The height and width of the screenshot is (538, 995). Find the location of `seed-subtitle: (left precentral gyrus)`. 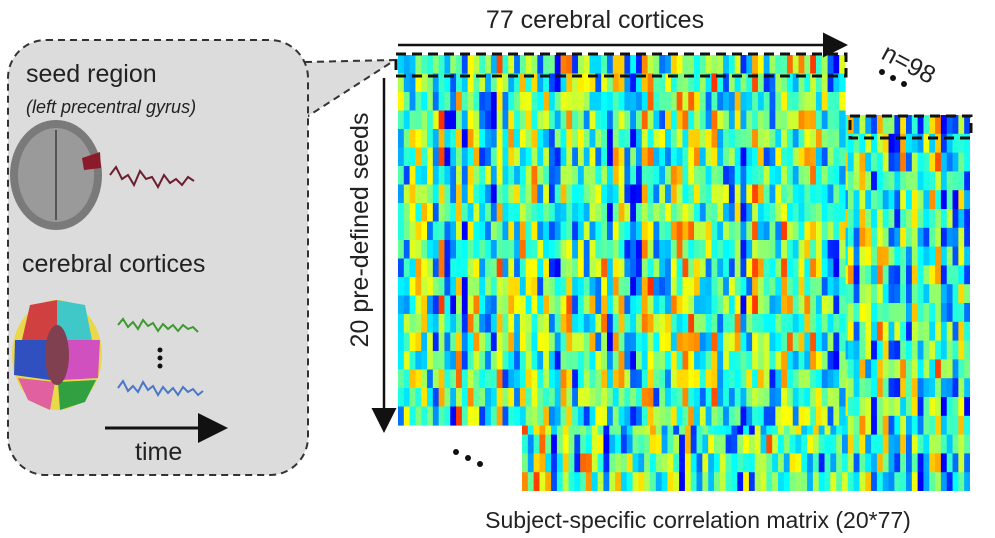

seed-subtitle: (left precentral gyrus) is located at coordinates (111, 107).